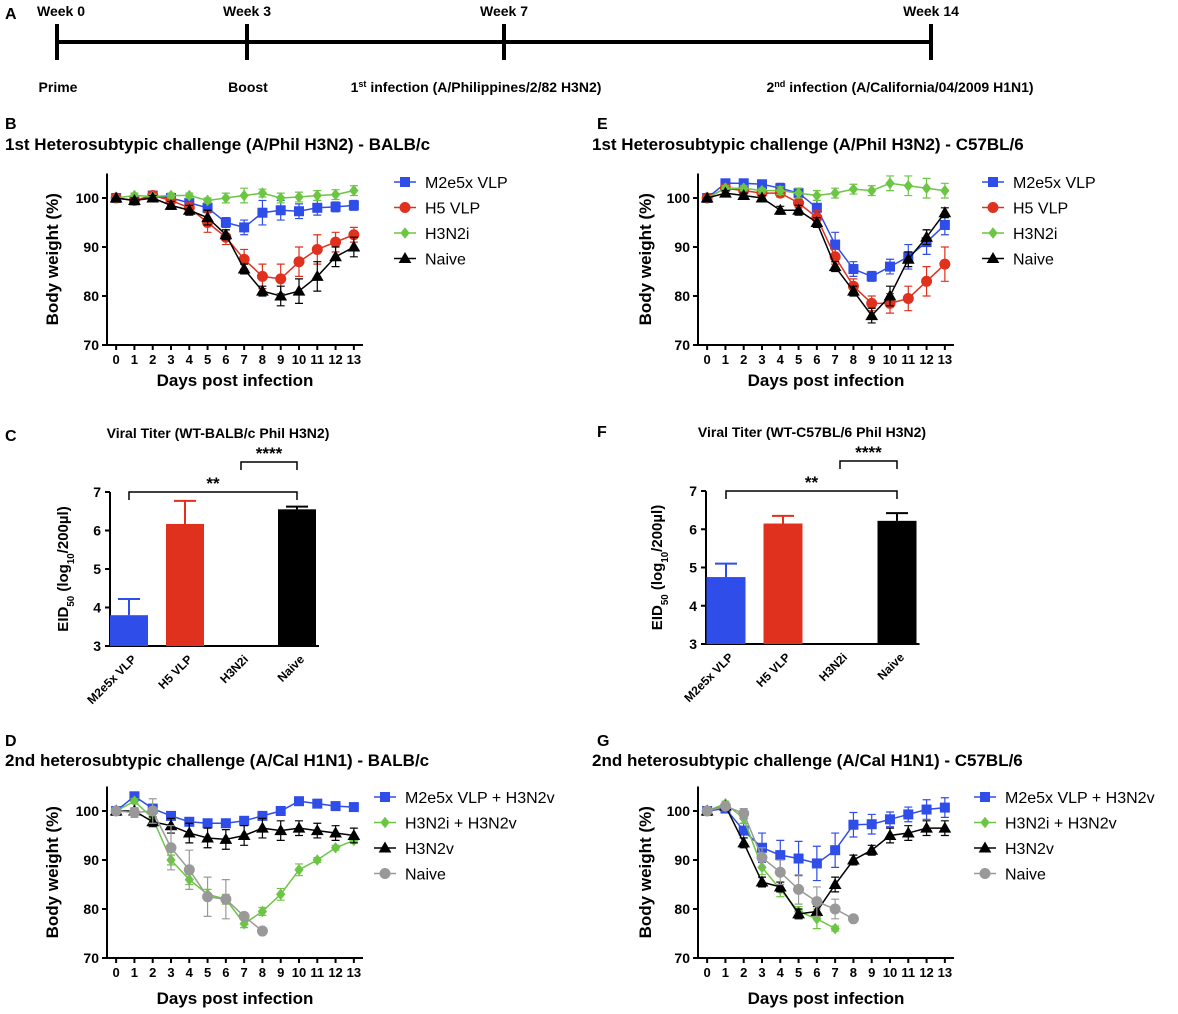 The image size is (1178, 1014). I want to click on x-tick-label: H3N2i, so click(234, 669).